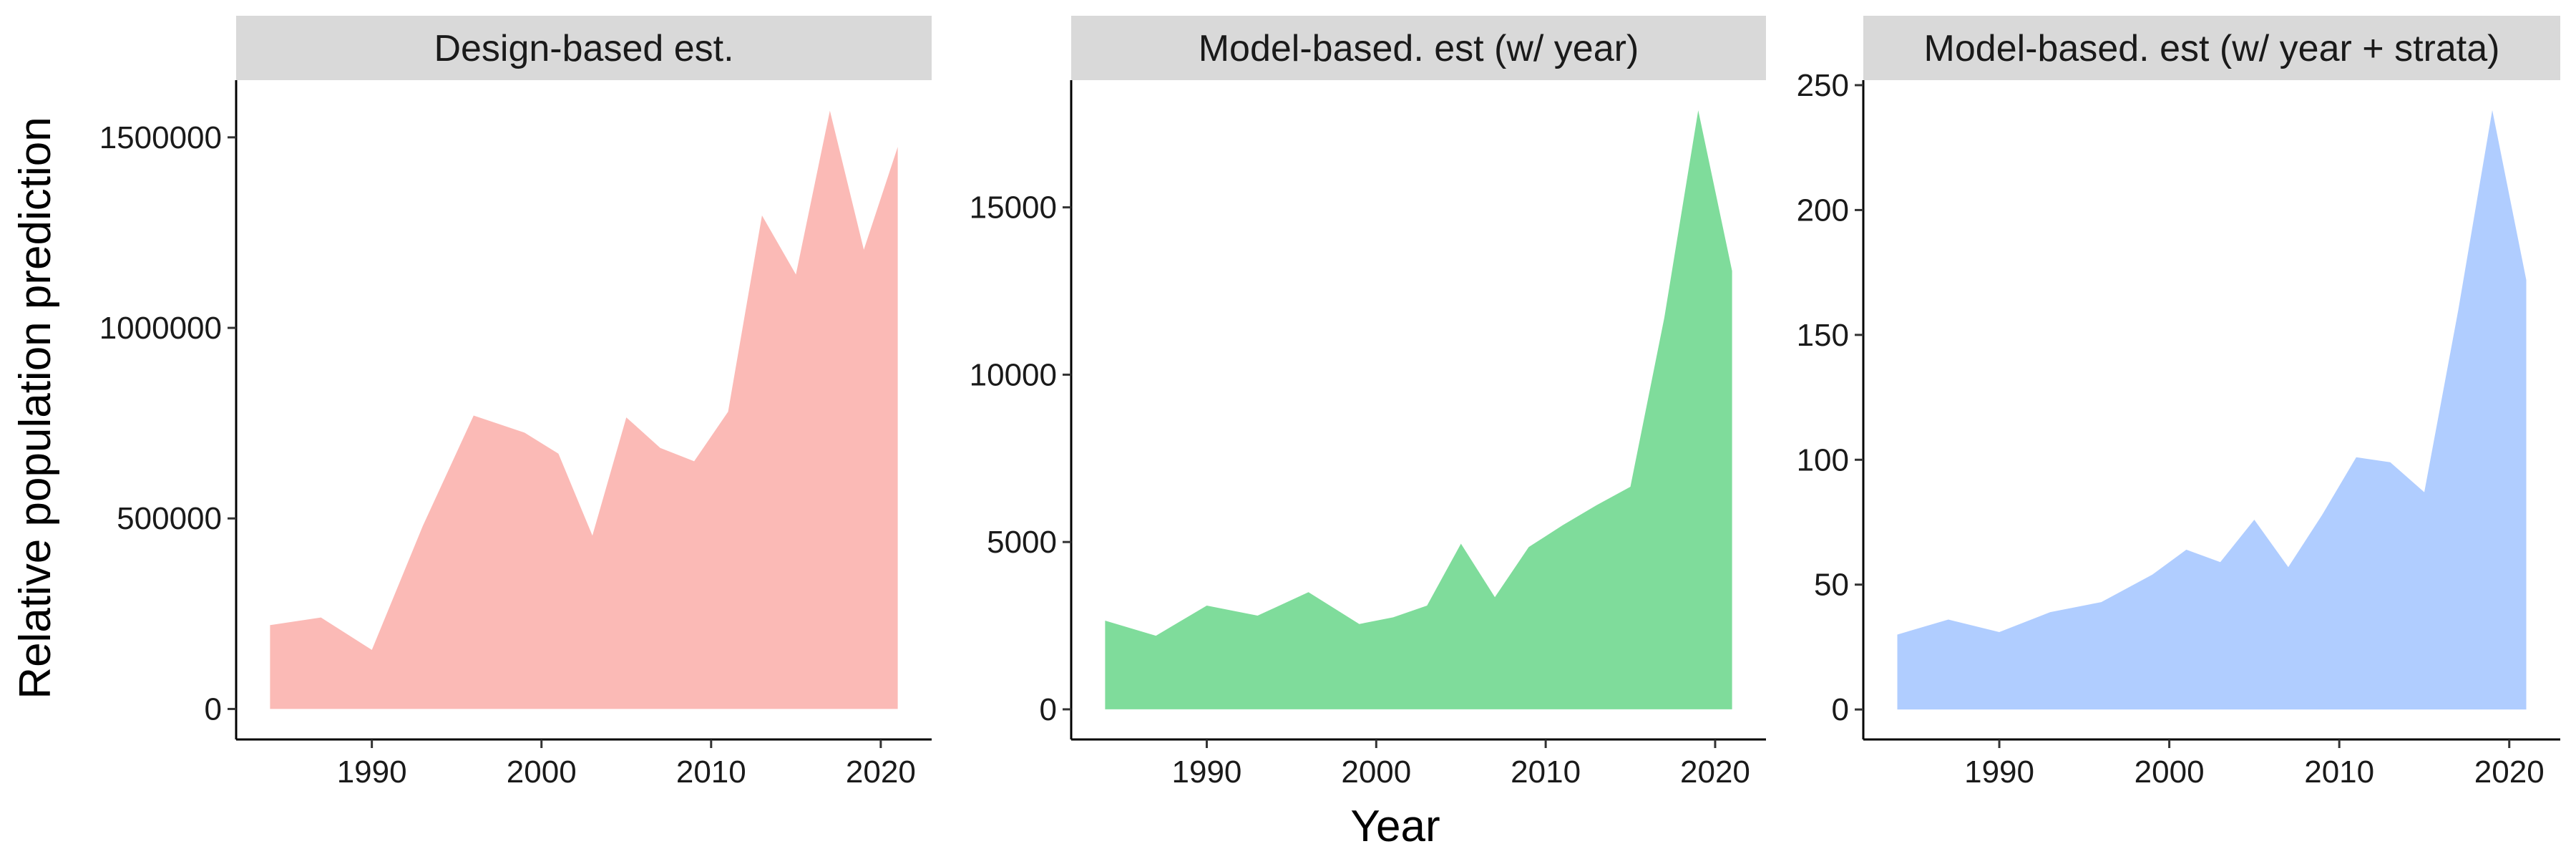 This screenshot has height=859, width=2576. Describe the element at coordinates (1013, 374) in the screenshot. I see `y-tick-label: 10000` at that location.